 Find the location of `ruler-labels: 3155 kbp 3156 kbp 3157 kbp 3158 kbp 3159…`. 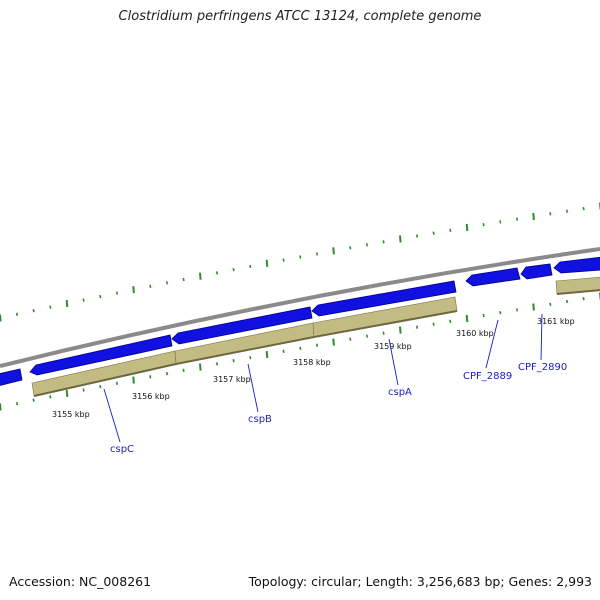

ruler-labels: 3155 kbp 3156 kbp 3157 kbp 3158 kbp 3159… is located at coordinates (313, 368).